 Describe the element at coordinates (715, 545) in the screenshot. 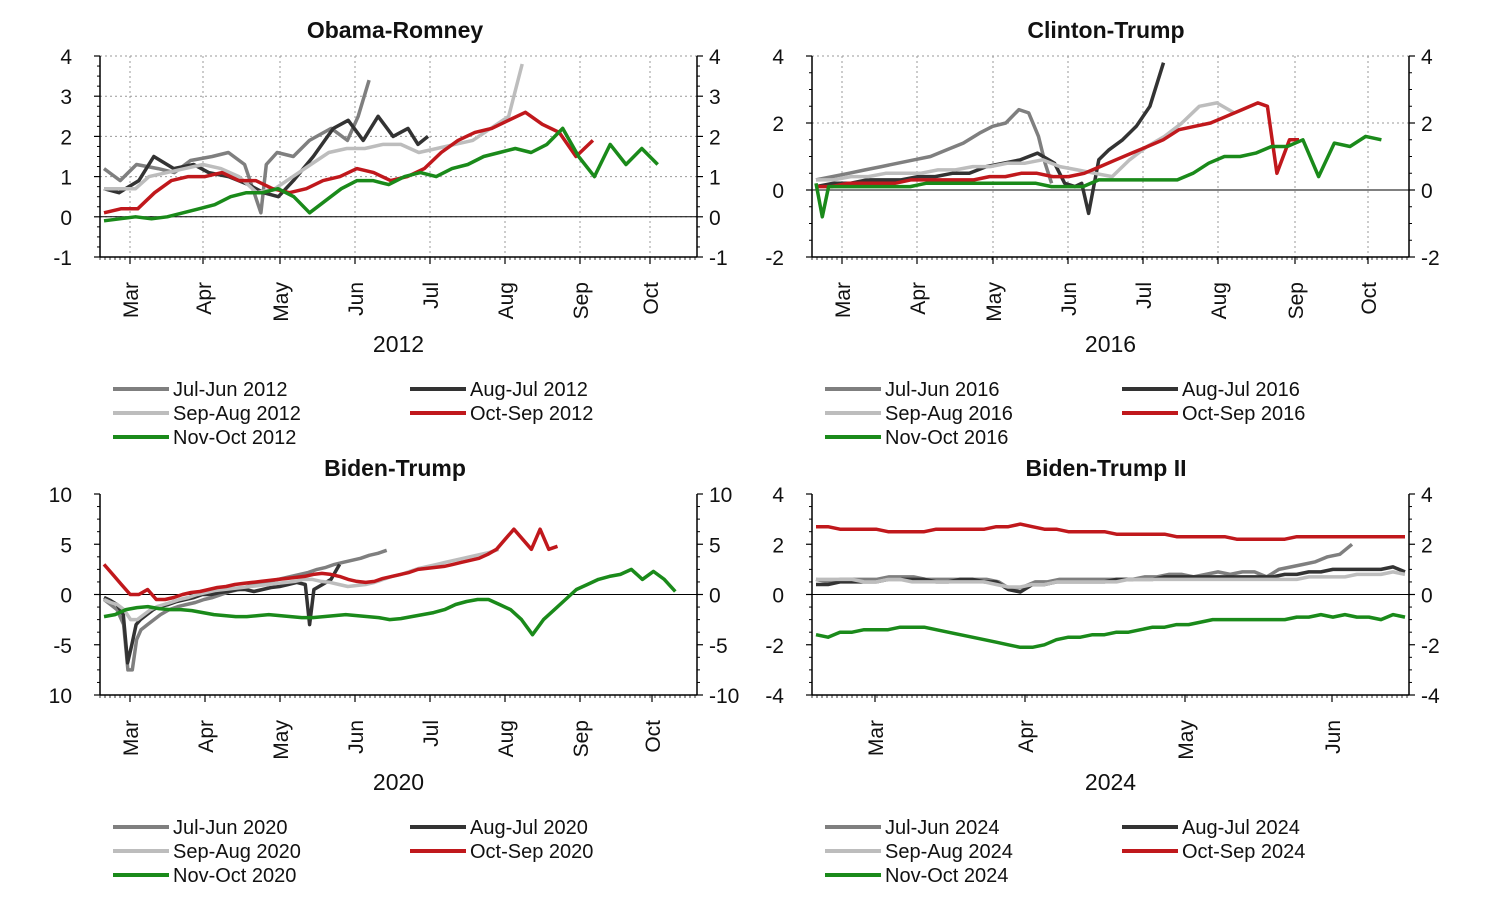

I see `y-tick-label-right: 5` at that location.